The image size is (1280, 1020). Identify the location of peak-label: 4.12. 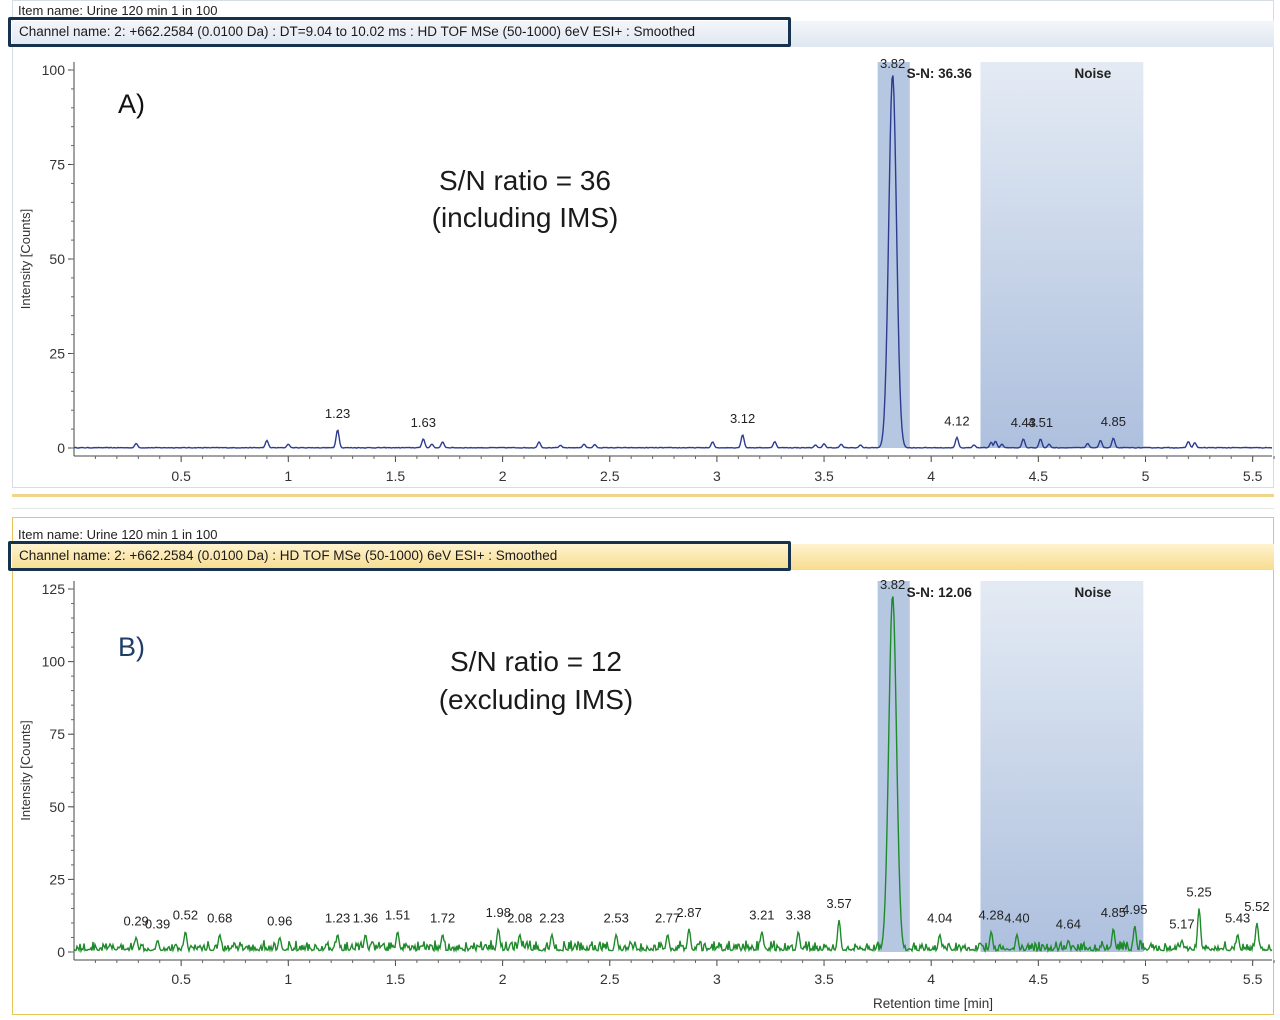
(956, 420).